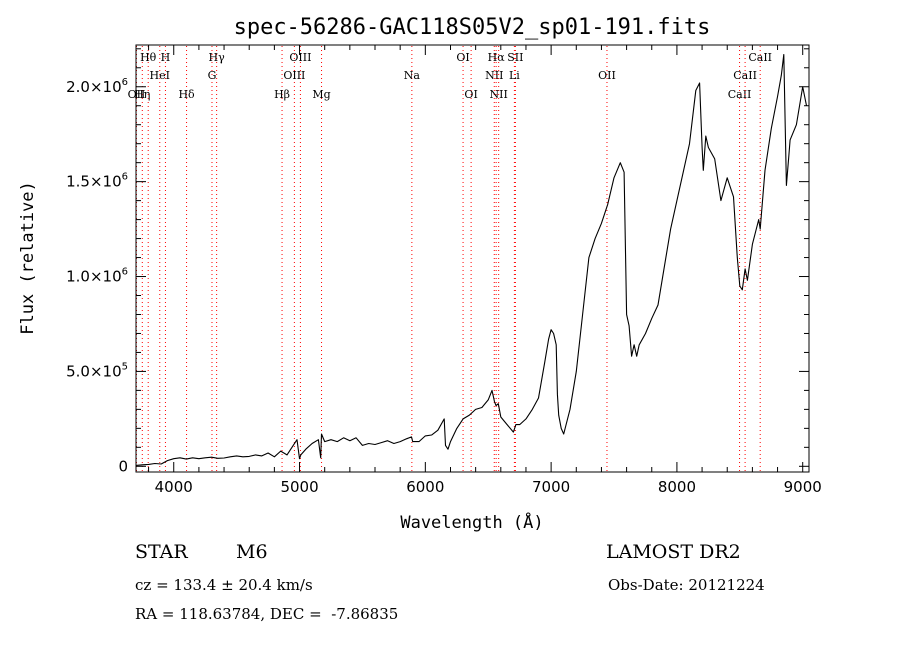 The height and width of the screenshot is (650, 900). Describe the element at coordinates (412, 75) in the screenshot. I see `line-marker-label: Na` at that location.